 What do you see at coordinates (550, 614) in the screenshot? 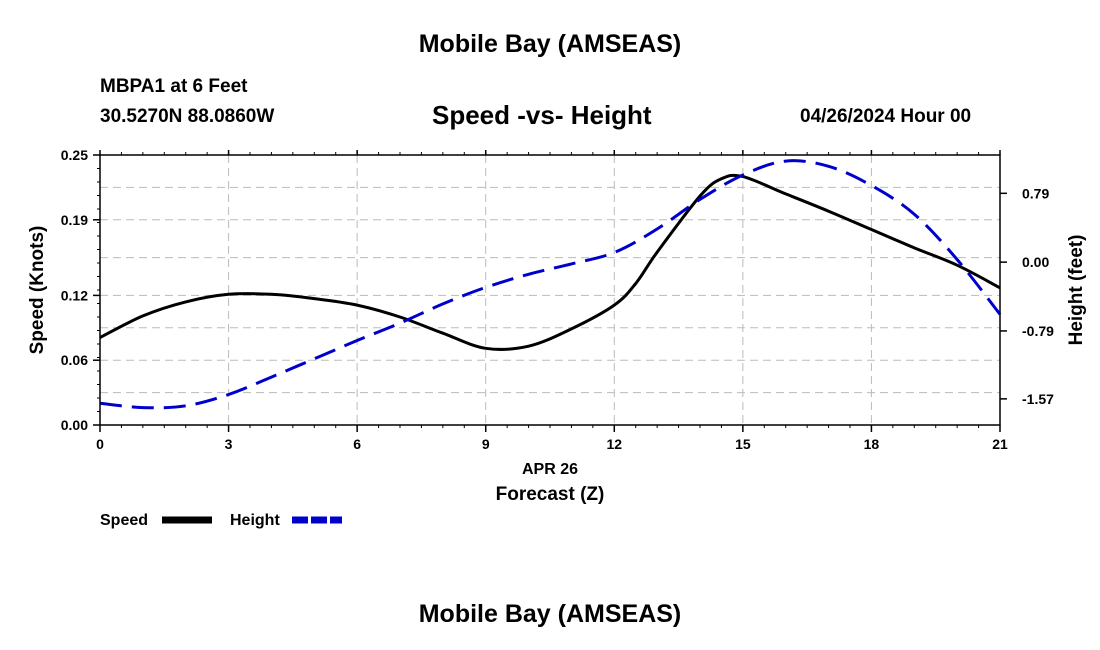
I see `footer-title: Mobile Bay (AMSEAS)` at bounding box center [550, 614].